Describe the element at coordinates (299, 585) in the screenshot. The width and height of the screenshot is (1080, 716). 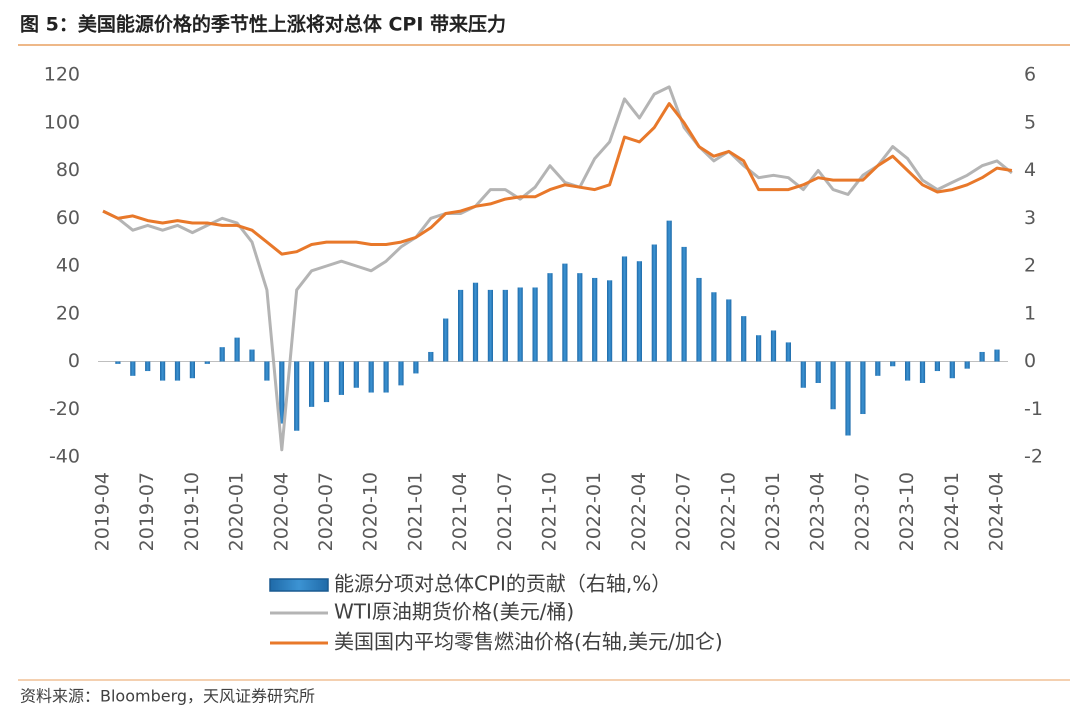
I see `legend-swatch` at that location.